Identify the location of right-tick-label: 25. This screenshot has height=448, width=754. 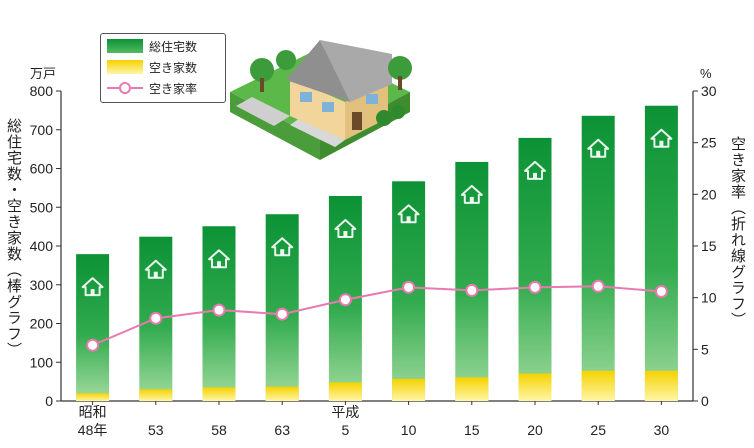
(709, 143).